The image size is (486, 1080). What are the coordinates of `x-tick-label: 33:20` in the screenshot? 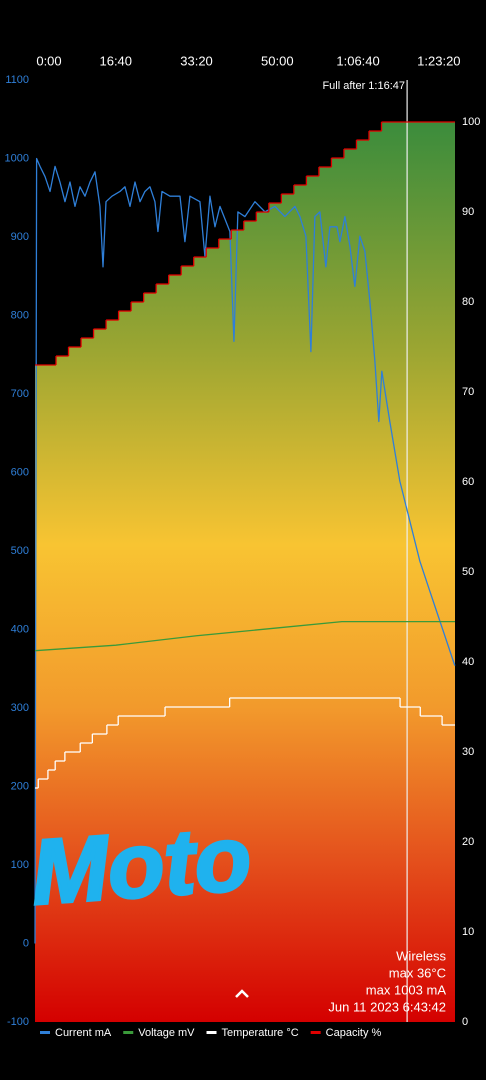 It's located at (196, 60).